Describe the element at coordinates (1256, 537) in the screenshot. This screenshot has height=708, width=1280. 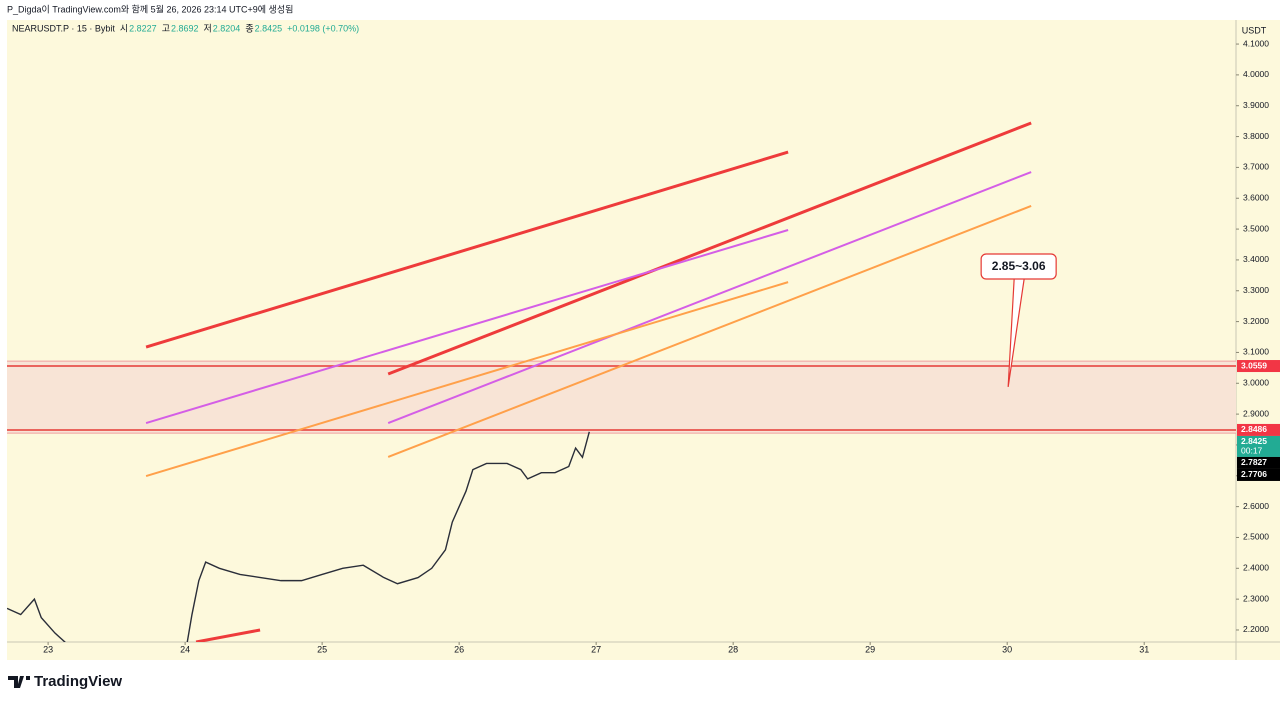
I see `y-tick-label: 2.5000` at that location.